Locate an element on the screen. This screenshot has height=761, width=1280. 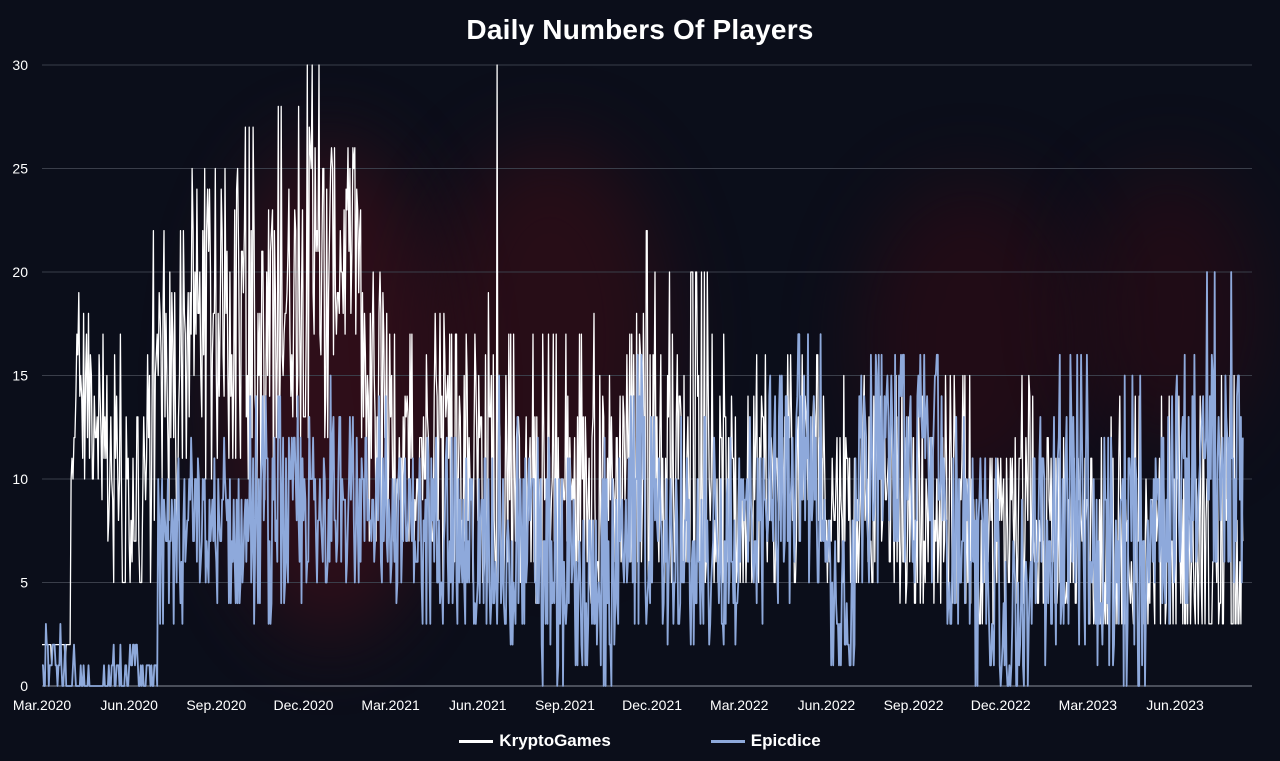
y-tick-label: 15 is located at coordinates (20, 376).